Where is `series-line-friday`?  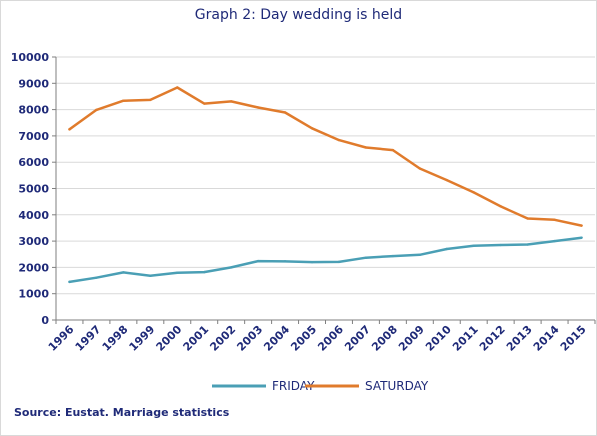
series-line-friday is located at coordinates (325, 260).